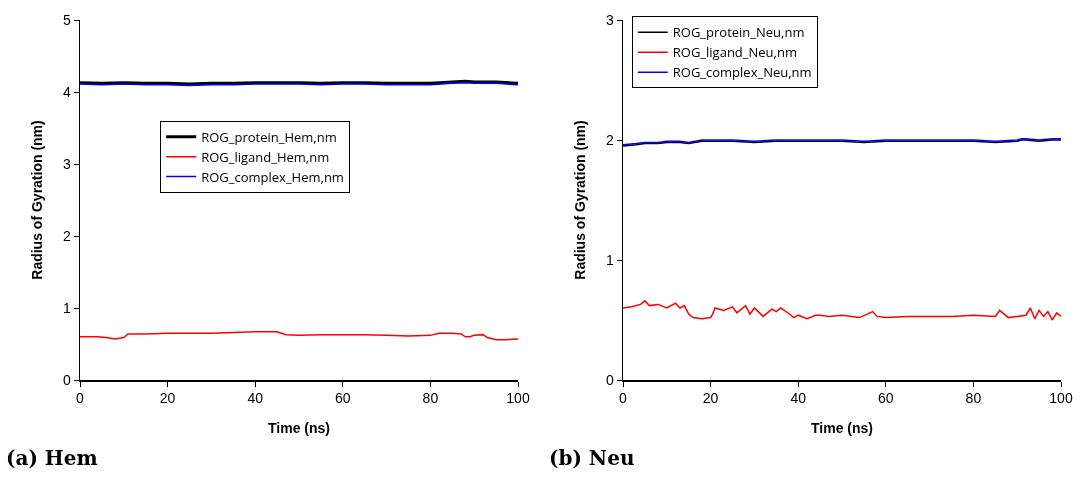  Describe the element at coordinates (265, 156) in the screenshot. I see `legend-label: ROG_ligand_Hem,nm` at that location.